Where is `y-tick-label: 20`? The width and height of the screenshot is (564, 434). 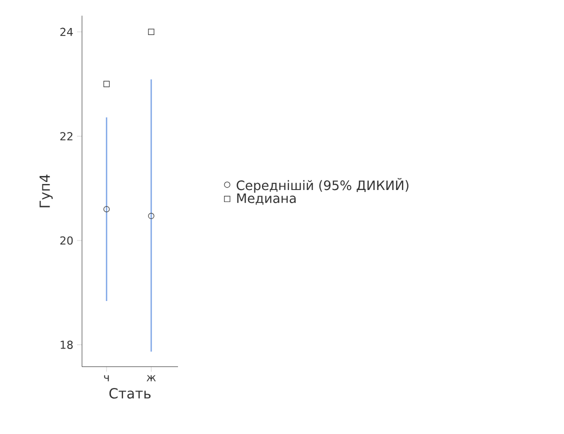 y-tick-label: 20 is located at coordinates (66, 240).